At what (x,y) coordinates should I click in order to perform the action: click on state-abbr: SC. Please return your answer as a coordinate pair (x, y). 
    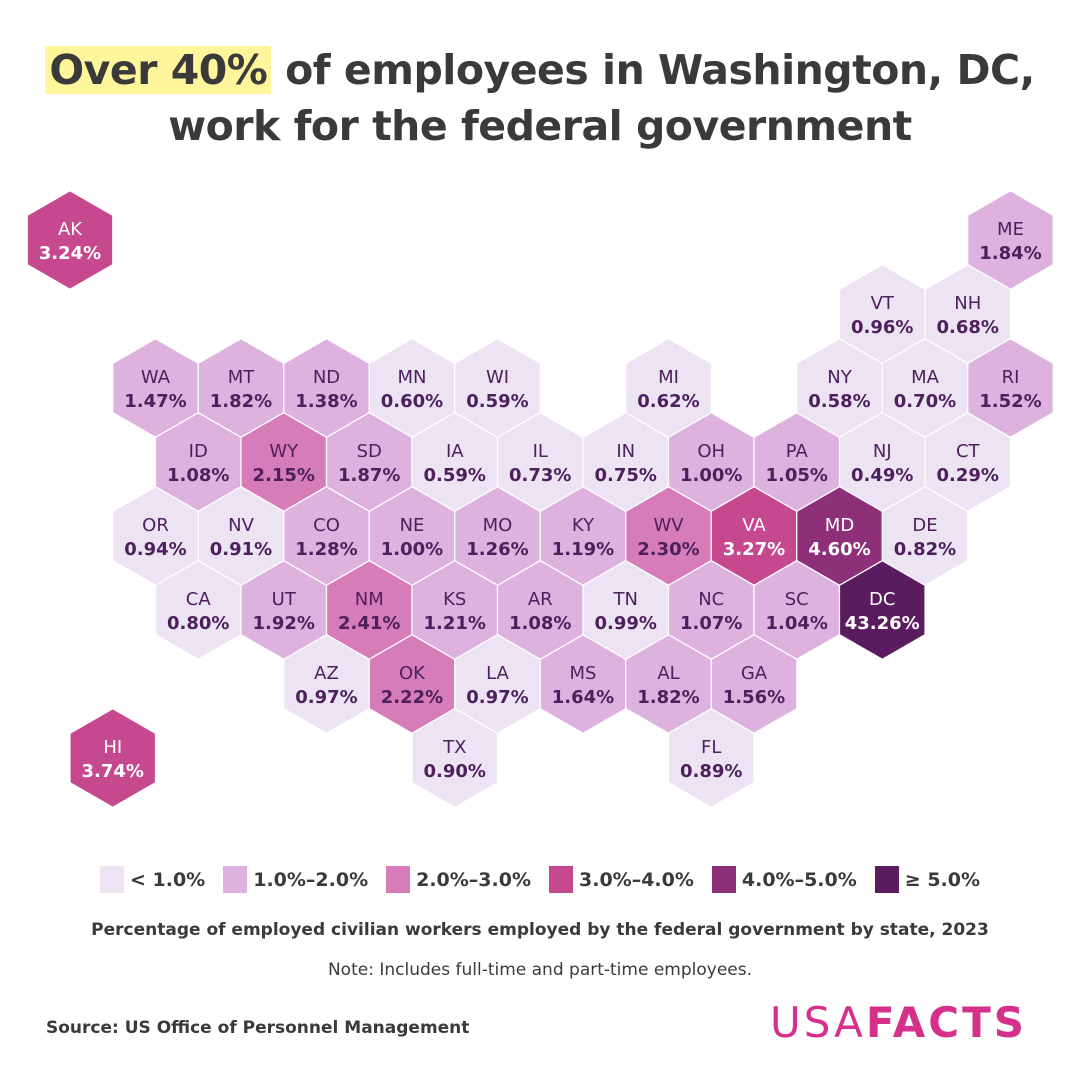
    Looking at the image, I should click on (797, 599).